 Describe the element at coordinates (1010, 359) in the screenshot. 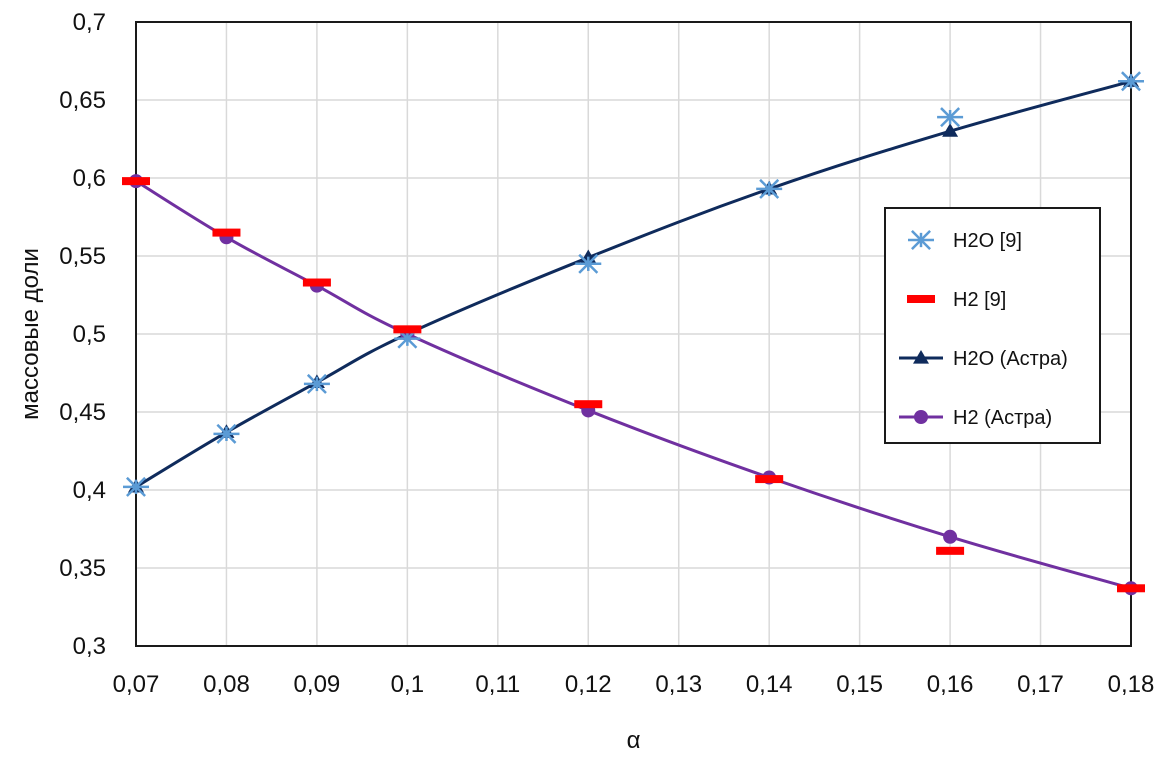

I see `legend-label: H2O (Астра)` at that location.